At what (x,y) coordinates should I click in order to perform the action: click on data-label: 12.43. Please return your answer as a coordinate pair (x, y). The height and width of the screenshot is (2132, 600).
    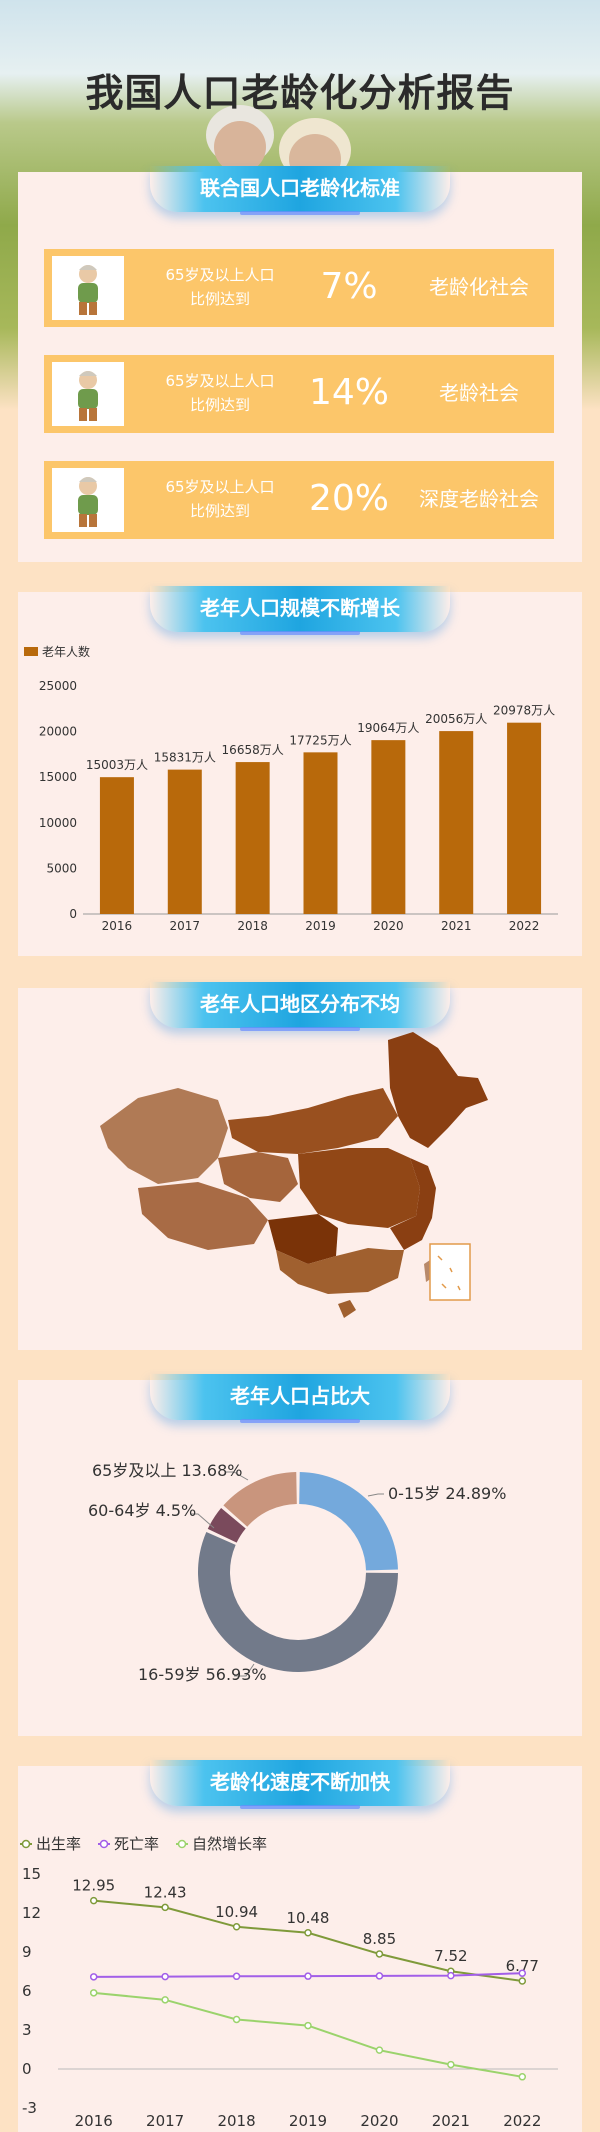
    Looking at the image, I should click on (165, 1892).